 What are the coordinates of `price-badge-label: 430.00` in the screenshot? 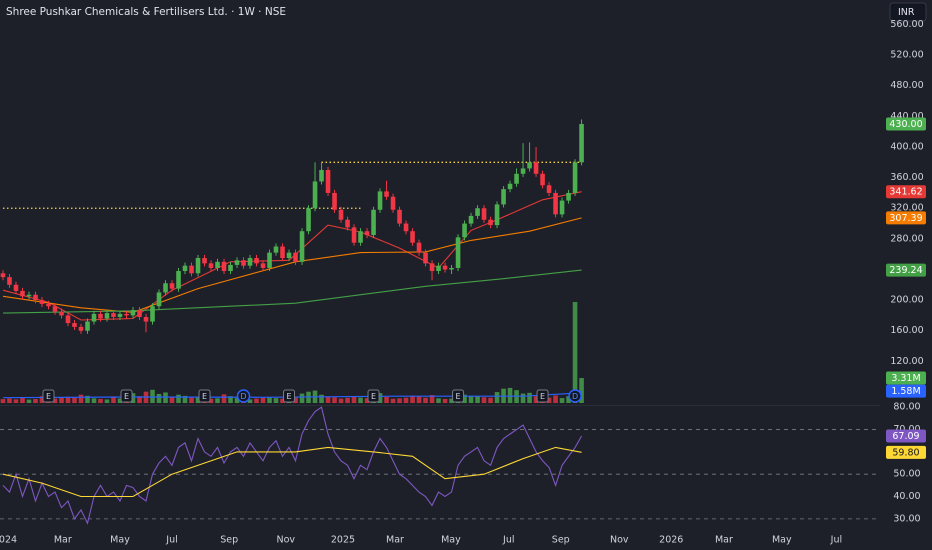 It's located at (905, 124).